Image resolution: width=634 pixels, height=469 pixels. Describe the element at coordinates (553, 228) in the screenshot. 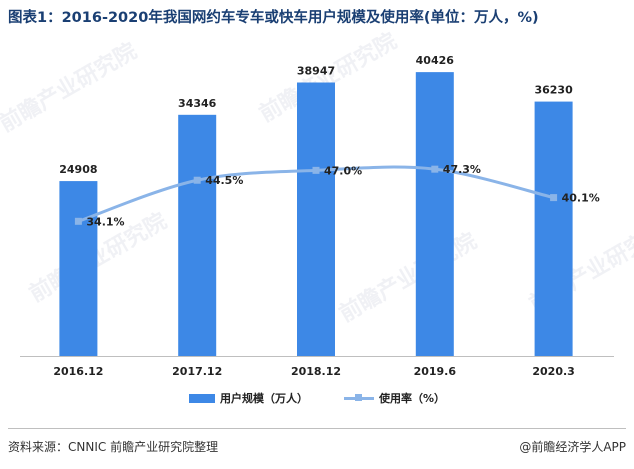

I see `bar-2020.3` at that location.